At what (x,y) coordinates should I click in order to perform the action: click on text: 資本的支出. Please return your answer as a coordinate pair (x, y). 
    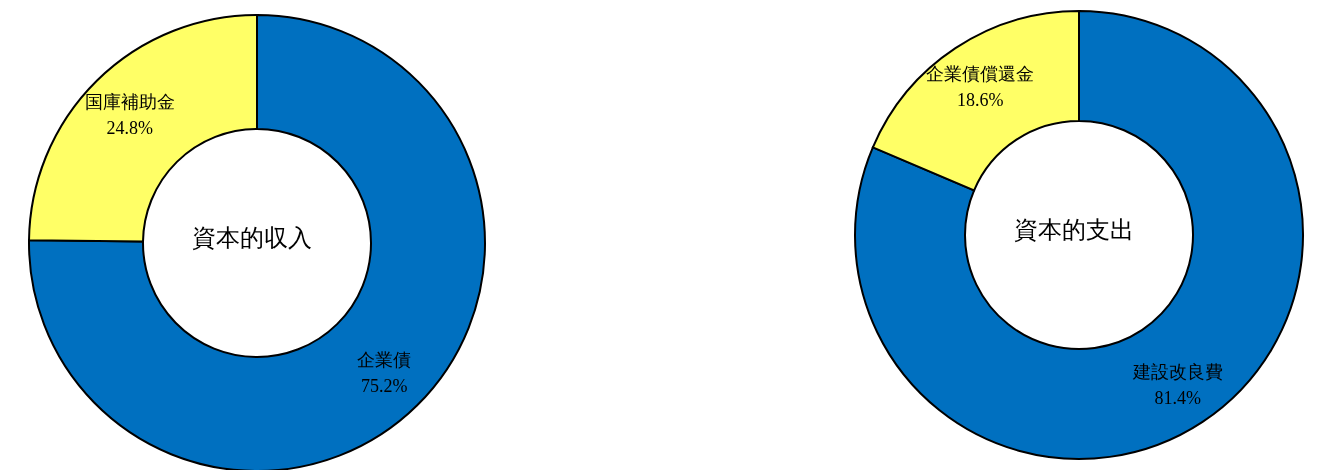
    Looking at the image, I should click on (1074, 230).